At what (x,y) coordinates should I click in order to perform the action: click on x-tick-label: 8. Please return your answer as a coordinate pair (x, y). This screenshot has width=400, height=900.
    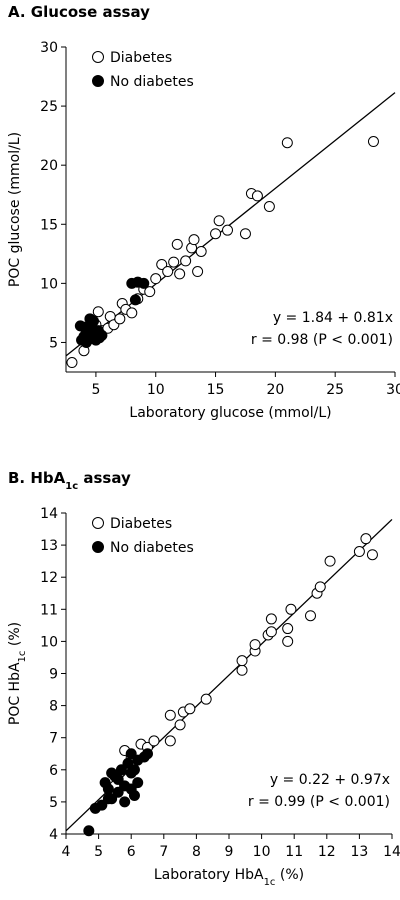
    Looking at the image, I should click on (196, 852).